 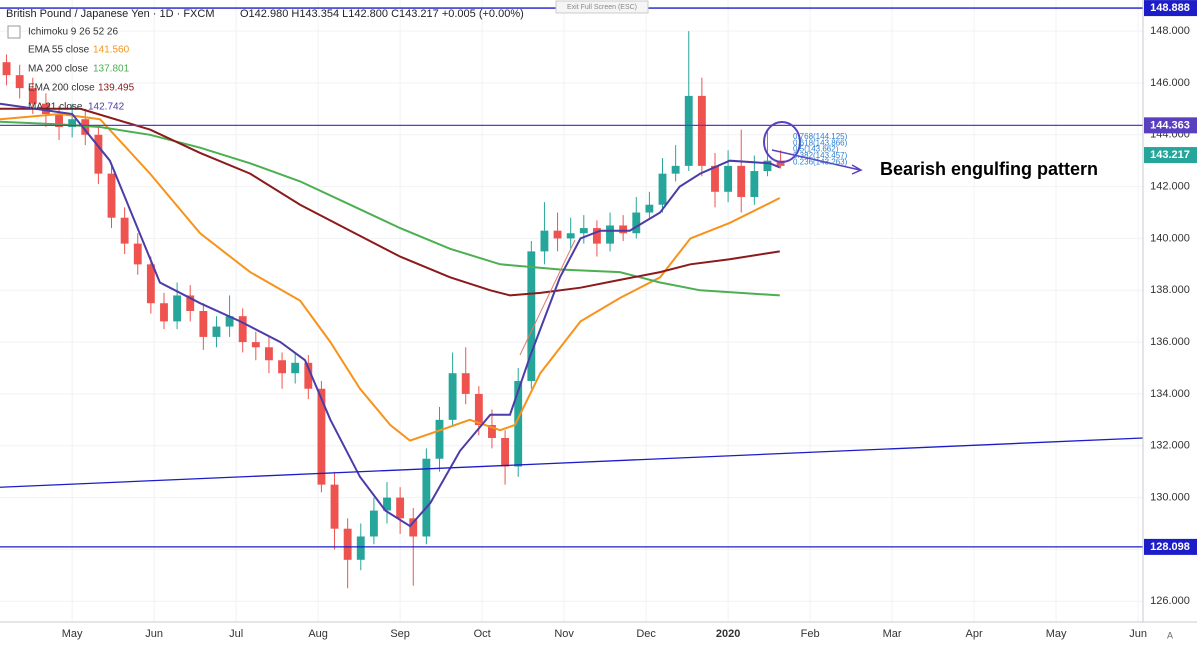 I want to click on legend-value: 142.742, so click(x=106, y=107).